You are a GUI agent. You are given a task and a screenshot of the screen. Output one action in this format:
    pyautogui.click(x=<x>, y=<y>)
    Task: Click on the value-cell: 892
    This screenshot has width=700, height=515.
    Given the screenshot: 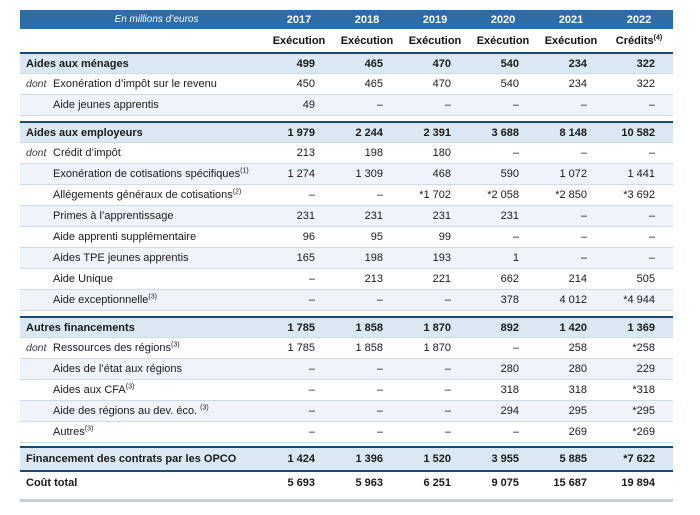 What is the action you would take?
    pyautogui.click(x=509, y=327)
    